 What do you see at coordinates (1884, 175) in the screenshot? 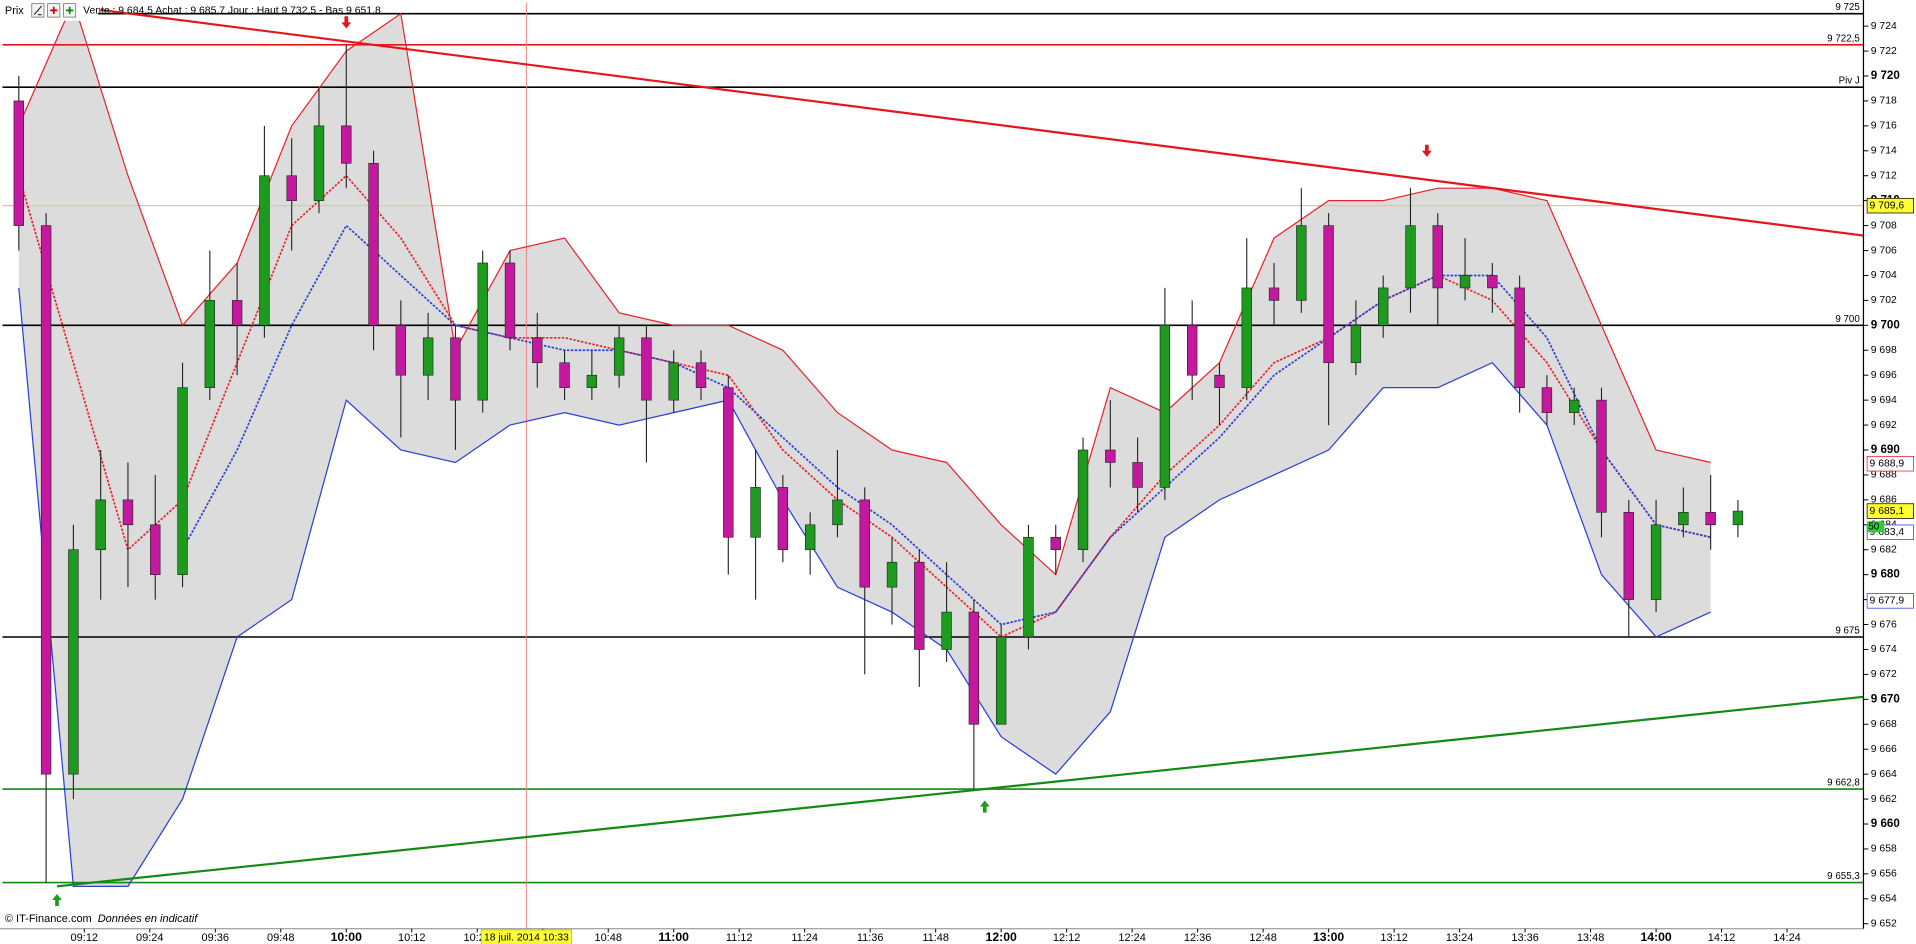
I see `y-tick-label: 9 712` at bounding box center [1884, 175].